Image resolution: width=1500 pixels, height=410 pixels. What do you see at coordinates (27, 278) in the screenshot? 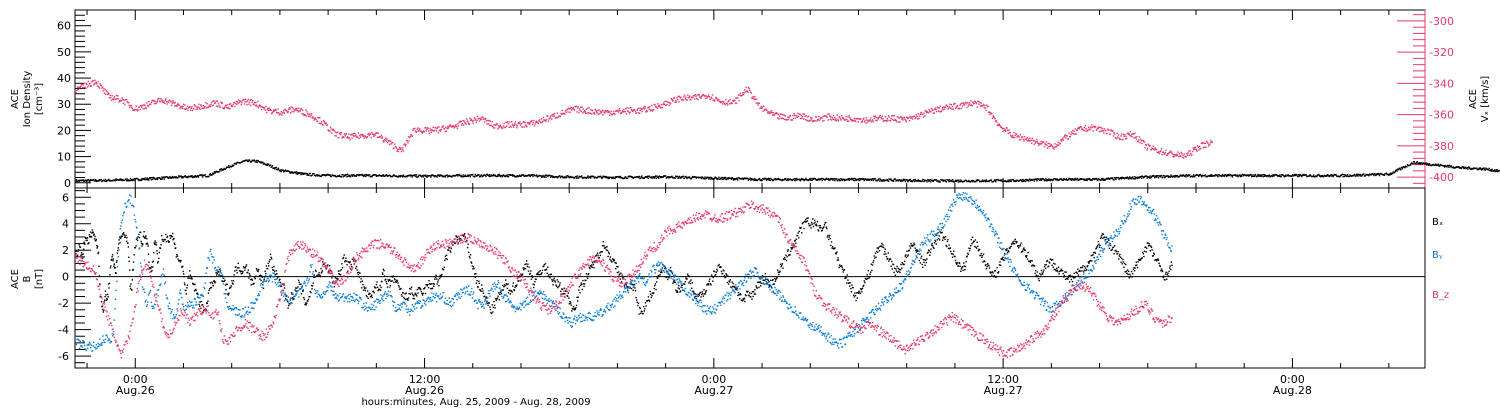
I see `b-axis-title-line: B` at bounding box center [27, 278].